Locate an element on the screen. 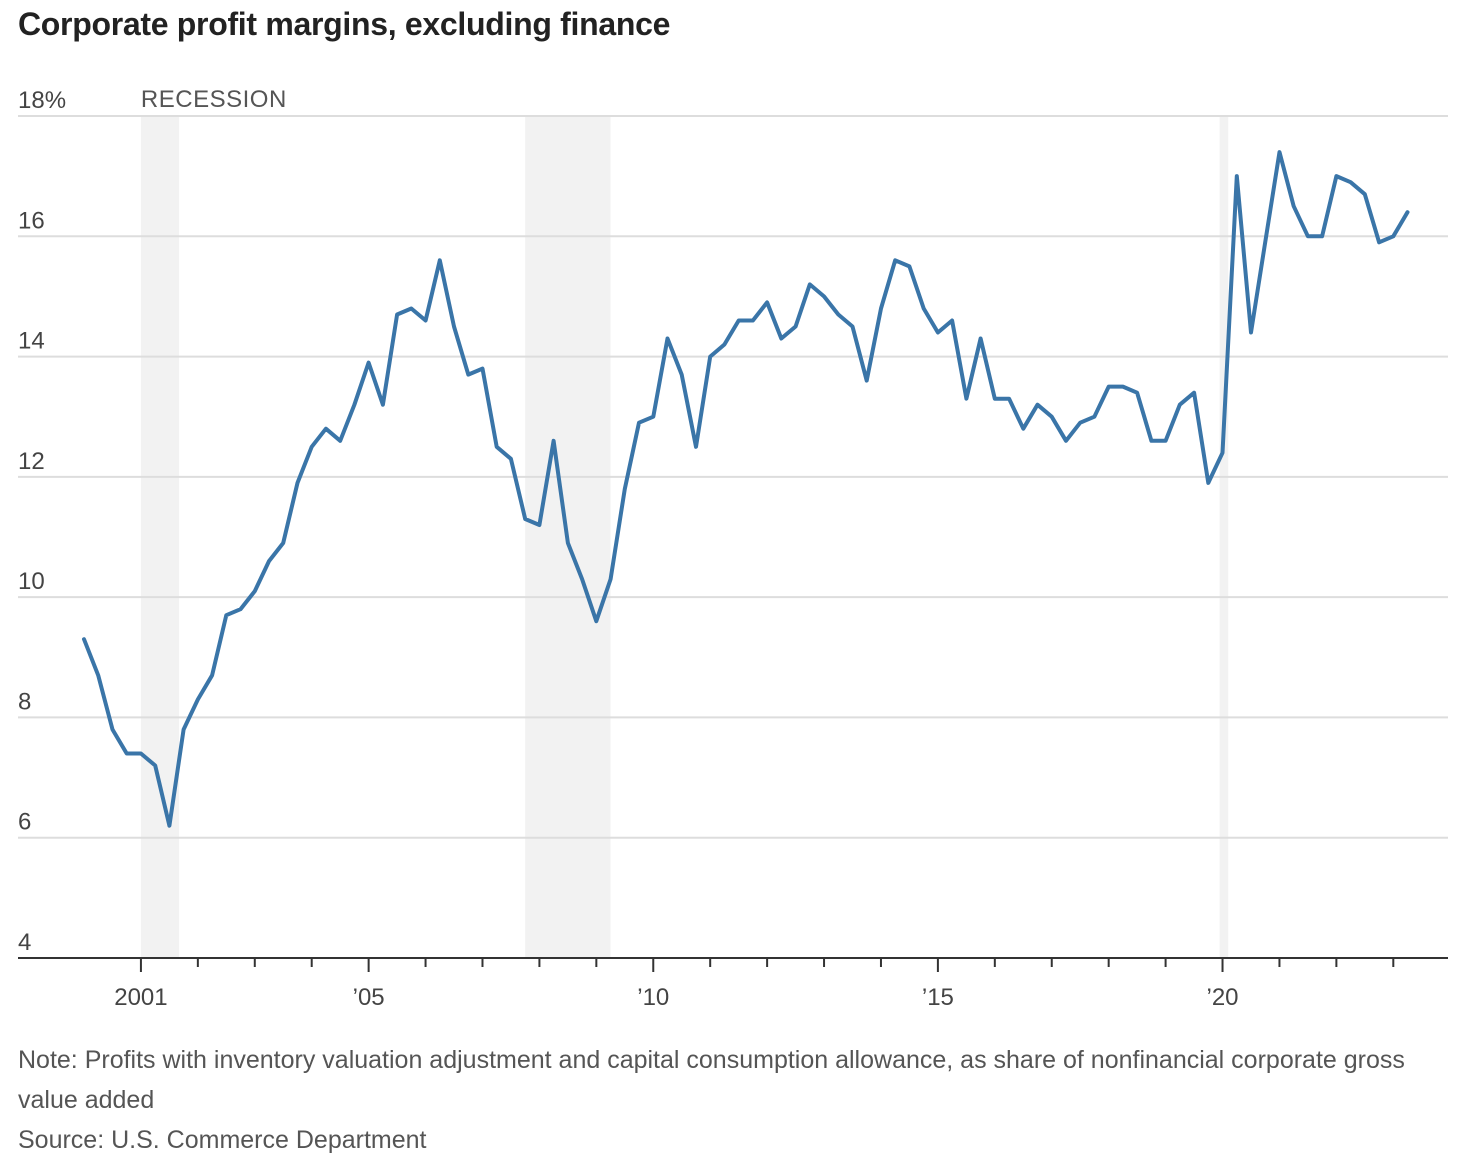 This screenshot has height=1166, width=1458. y-tick-label: 4 is located at coordinates (24, 942).